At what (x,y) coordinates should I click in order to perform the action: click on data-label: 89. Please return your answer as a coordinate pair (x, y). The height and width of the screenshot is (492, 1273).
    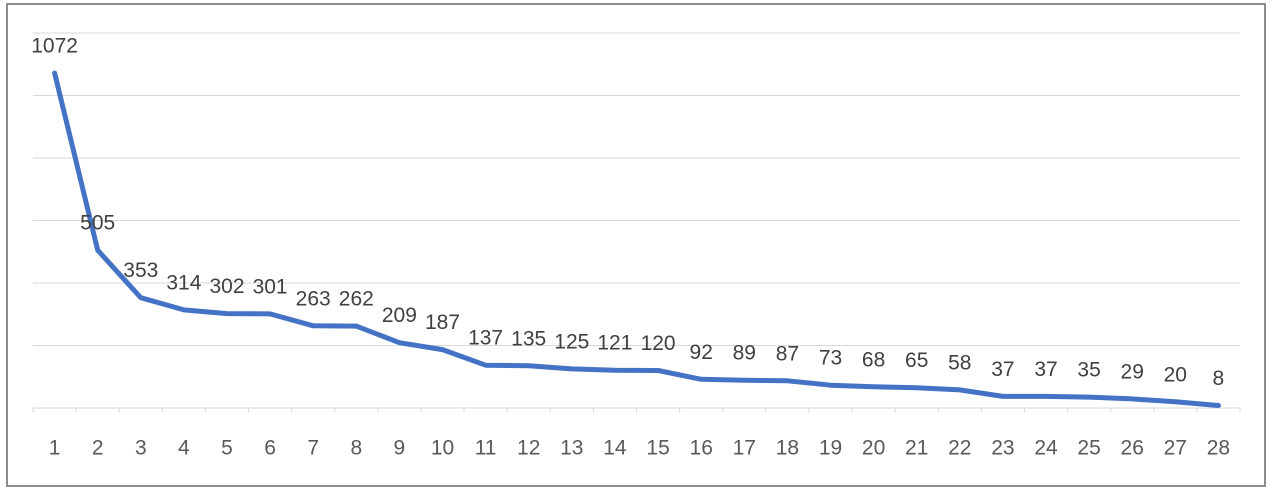
    Looking at the image, I should click on (744, 353).